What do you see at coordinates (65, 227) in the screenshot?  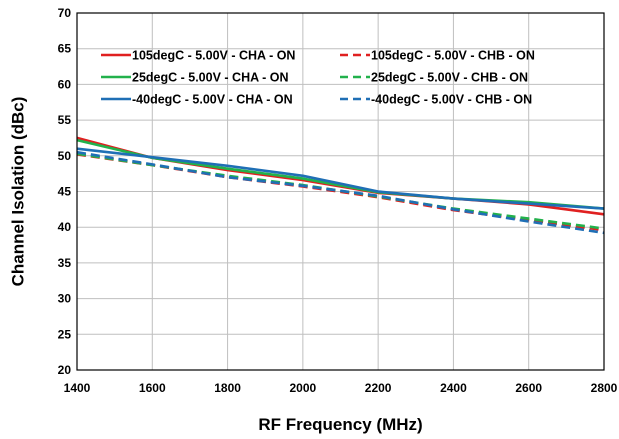 I see `y-tick-label: 40` at bounding box center [65, 227].